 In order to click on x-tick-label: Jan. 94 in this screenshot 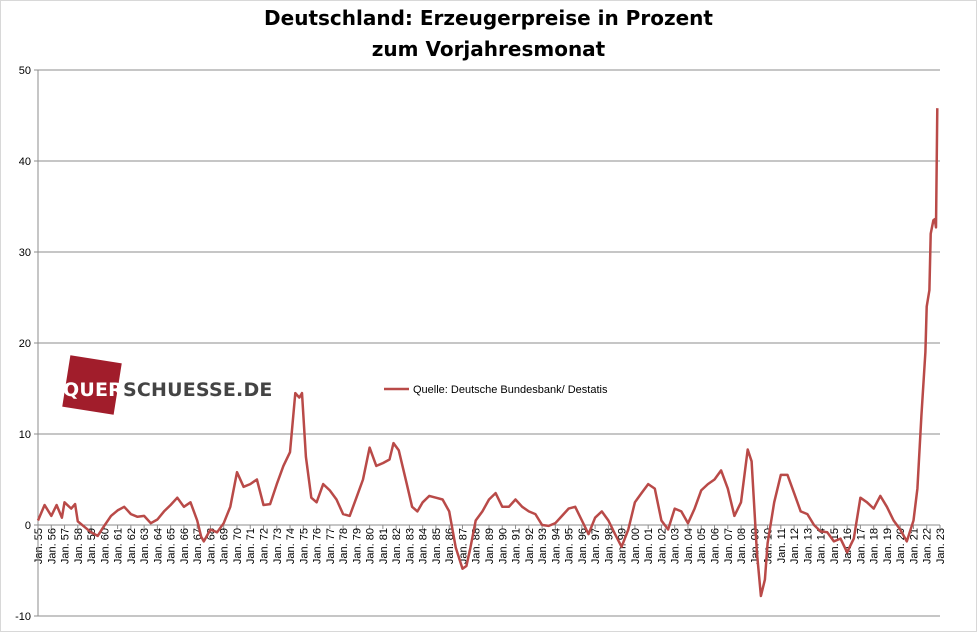, I will do `click(556, 546)`.